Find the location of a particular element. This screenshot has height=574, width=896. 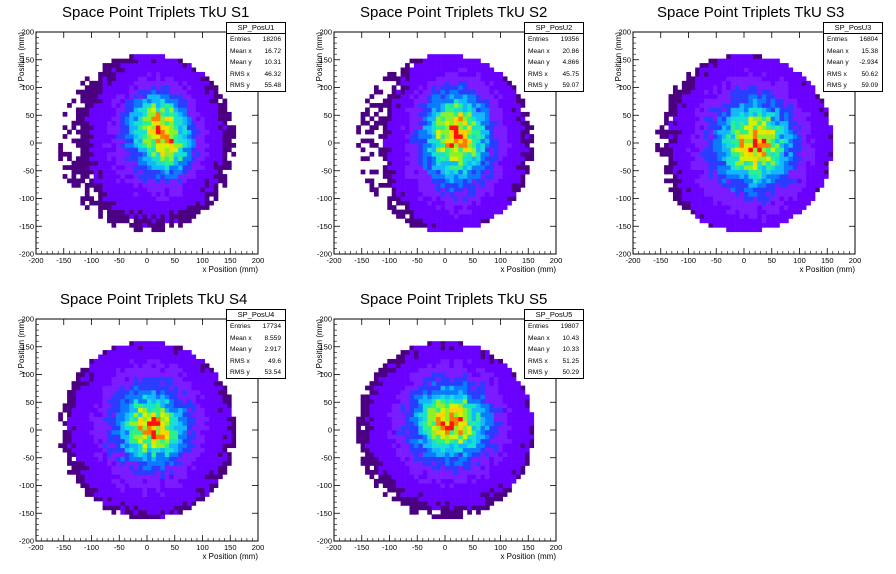

y-tick-label: 50 is located at coordinates (627, 115).